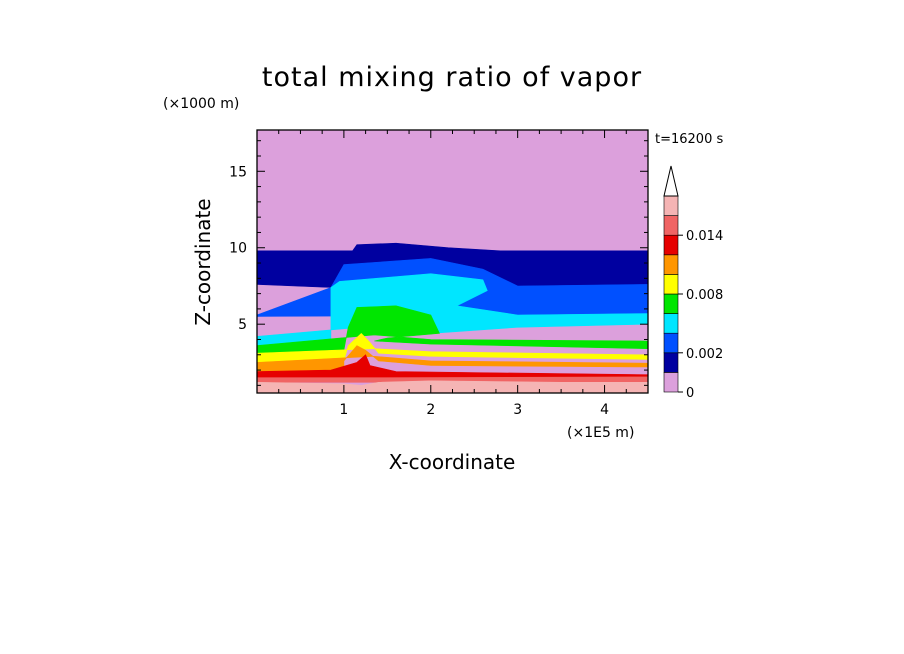 This screenshot has width=904, height=654. What do you see at coordinates (704, 354) in the screenshot?
I see `colorbar-tick-label: 0.002` at bounding box center [704, 354].